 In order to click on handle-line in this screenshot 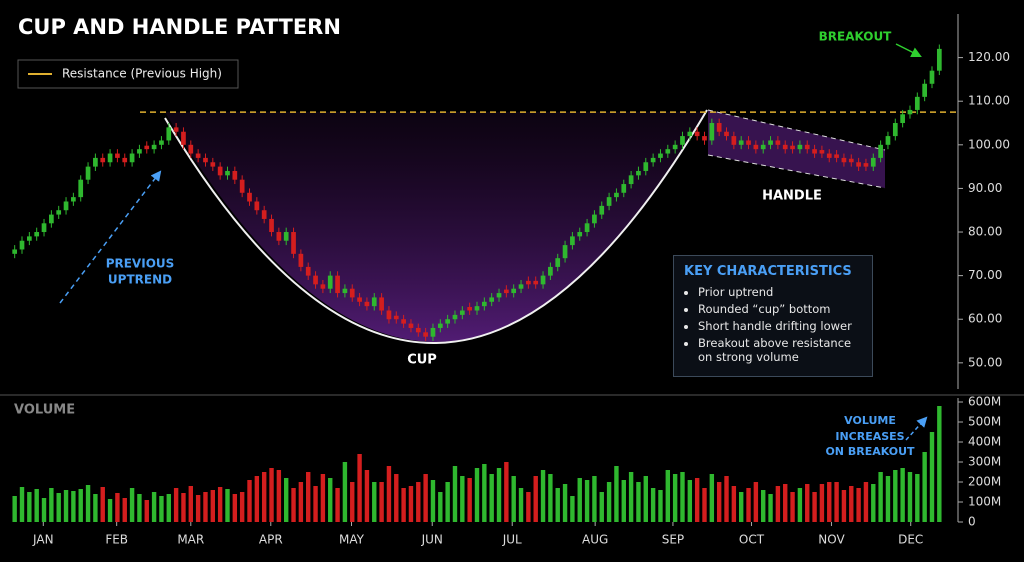, I will do `click(796, 130)`.